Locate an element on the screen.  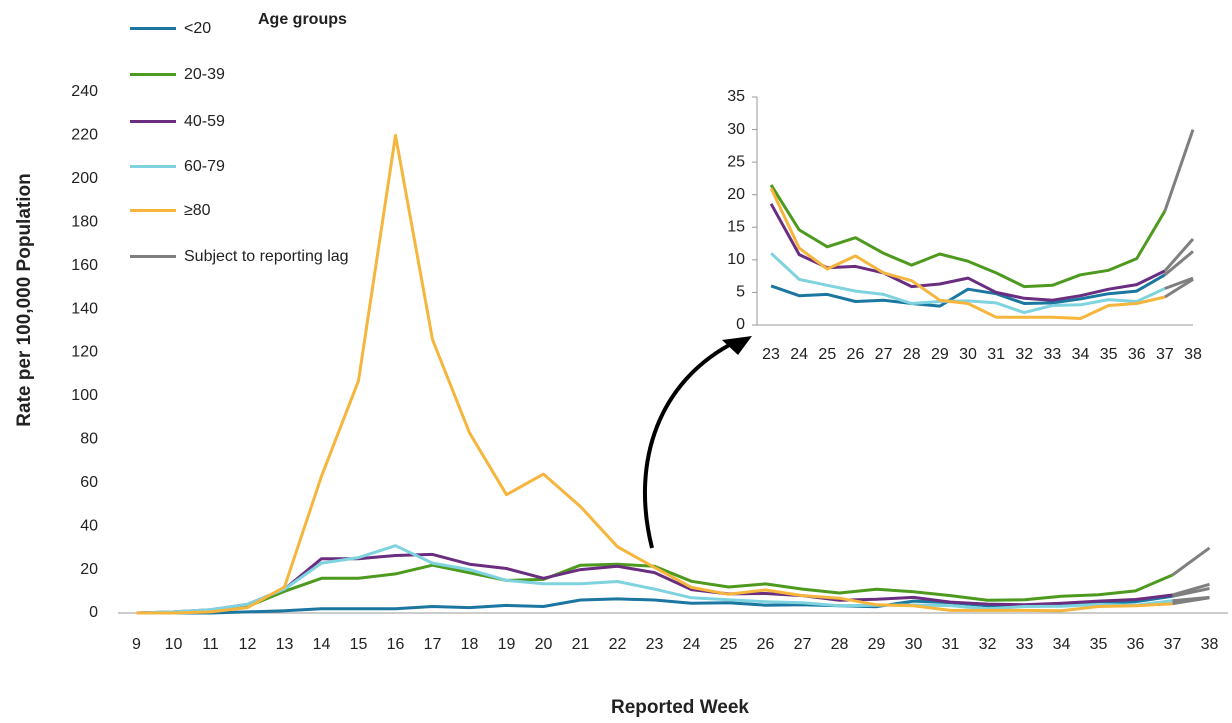
y-tick-label: 140 is located at coordinates (84, 308).